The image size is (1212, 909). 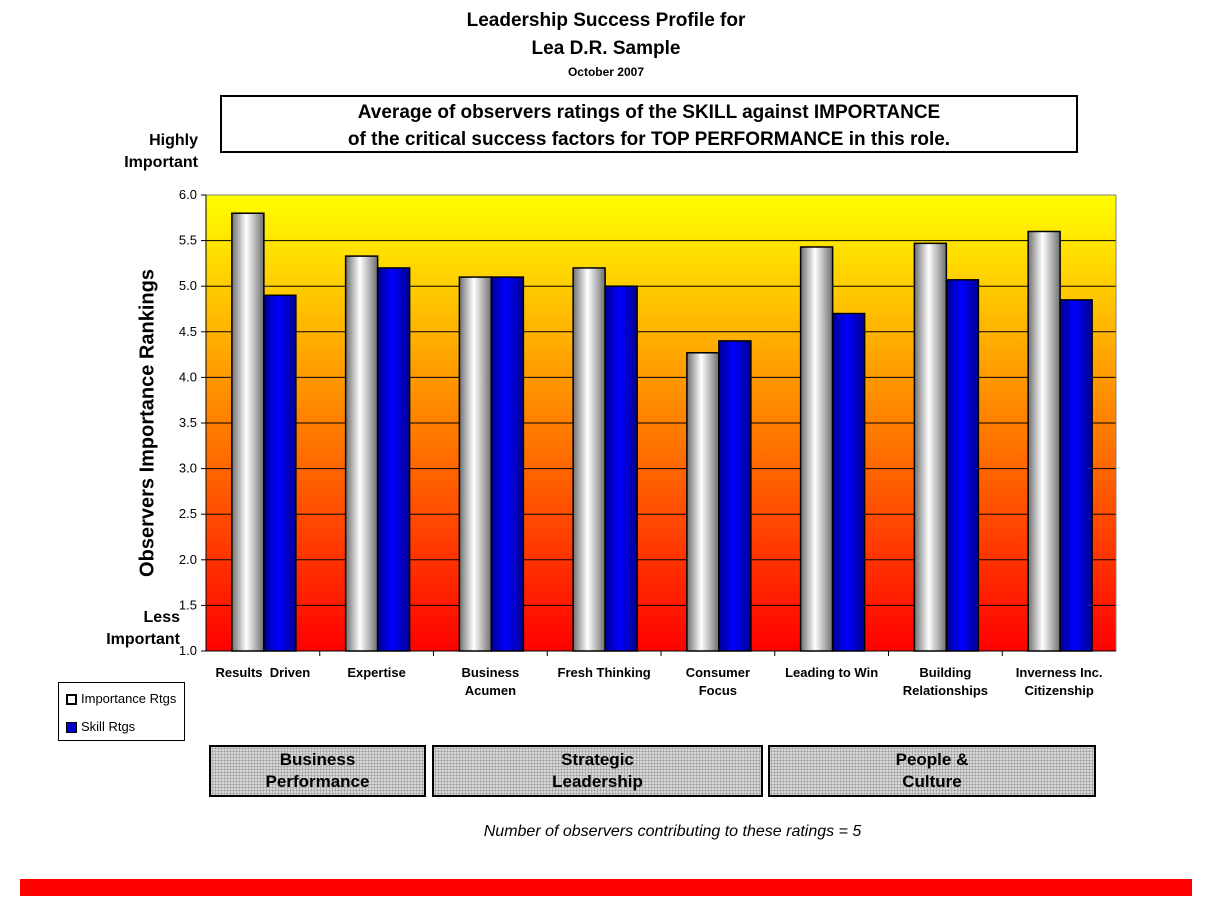 What do you see at coordinates (71, 699) in the screenshot?
I see `legend-swatch-importance` at bounding box center [71, 699].